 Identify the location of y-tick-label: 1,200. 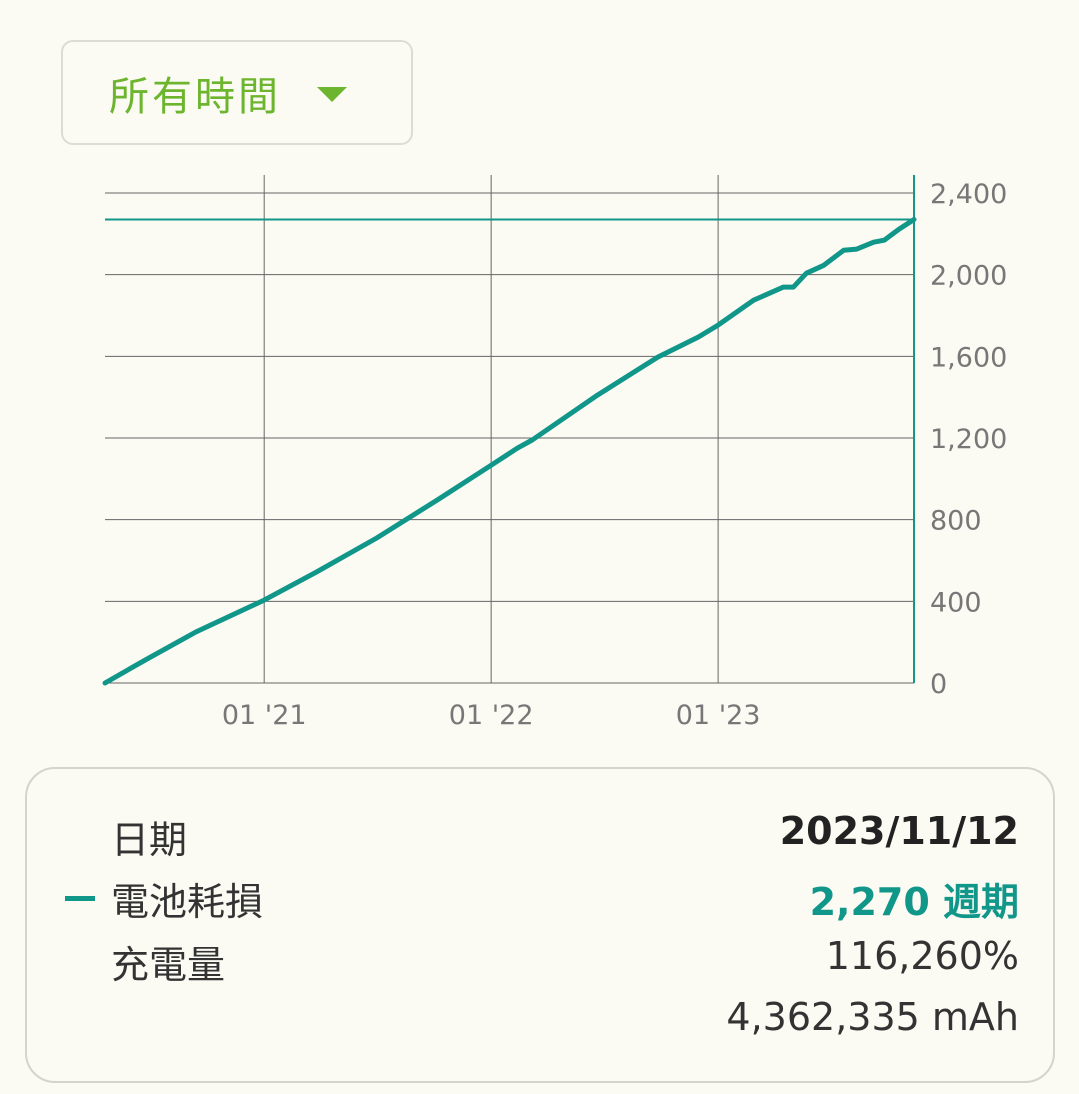
(968, 439).